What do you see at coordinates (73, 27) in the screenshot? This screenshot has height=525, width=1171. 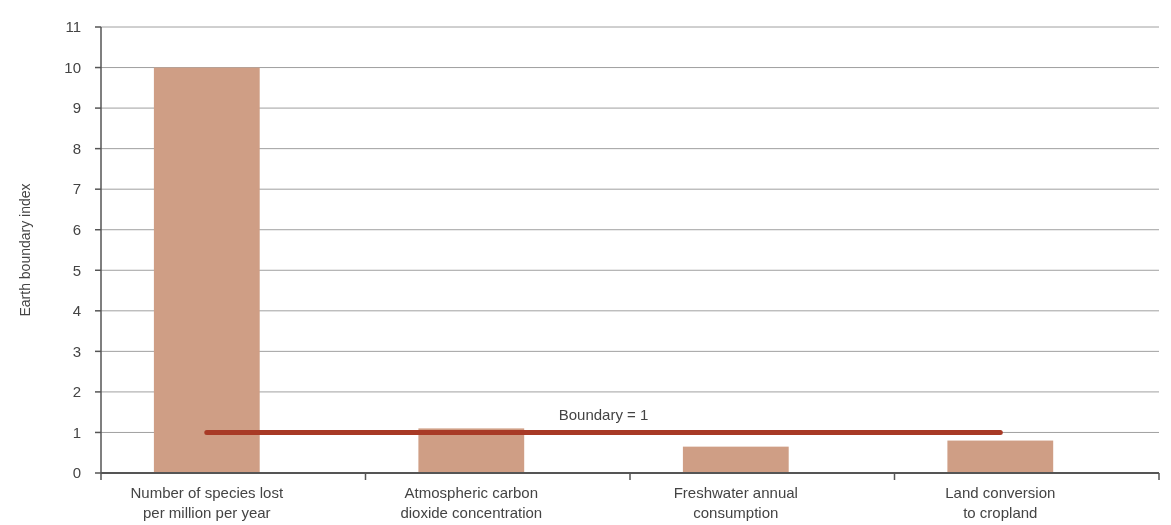 I see `y-tick-label: 11` at bounding box center [73, 27].